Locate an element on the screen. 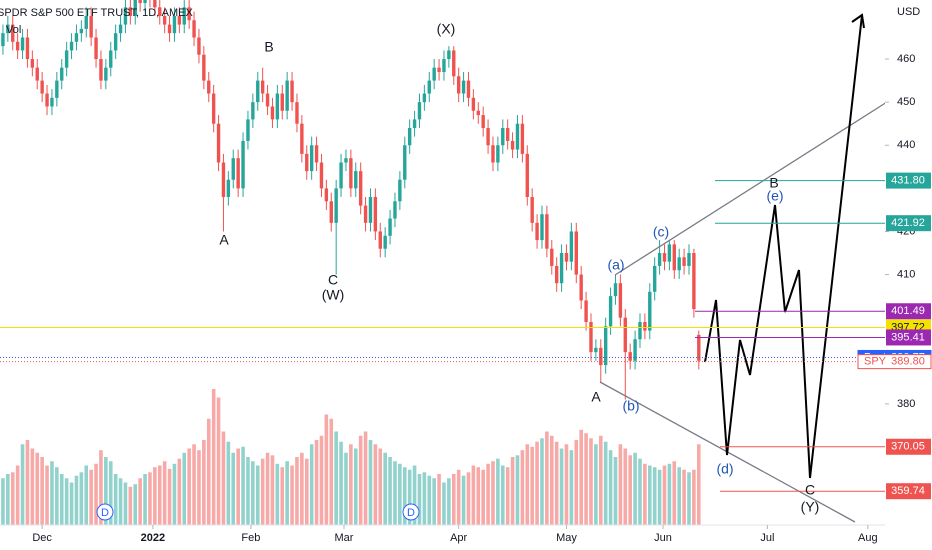 This screenshot has height=550, width=932. wave-label: C is located at coordinates (810, 490).